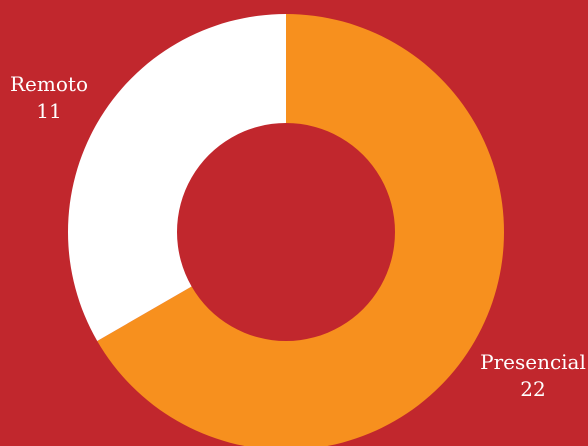 This screenshot has height=446, width=588. Describe the element at coordinates (532, 389) in the screenshot. I see `slice-label-presencial-value: 22` at that location.